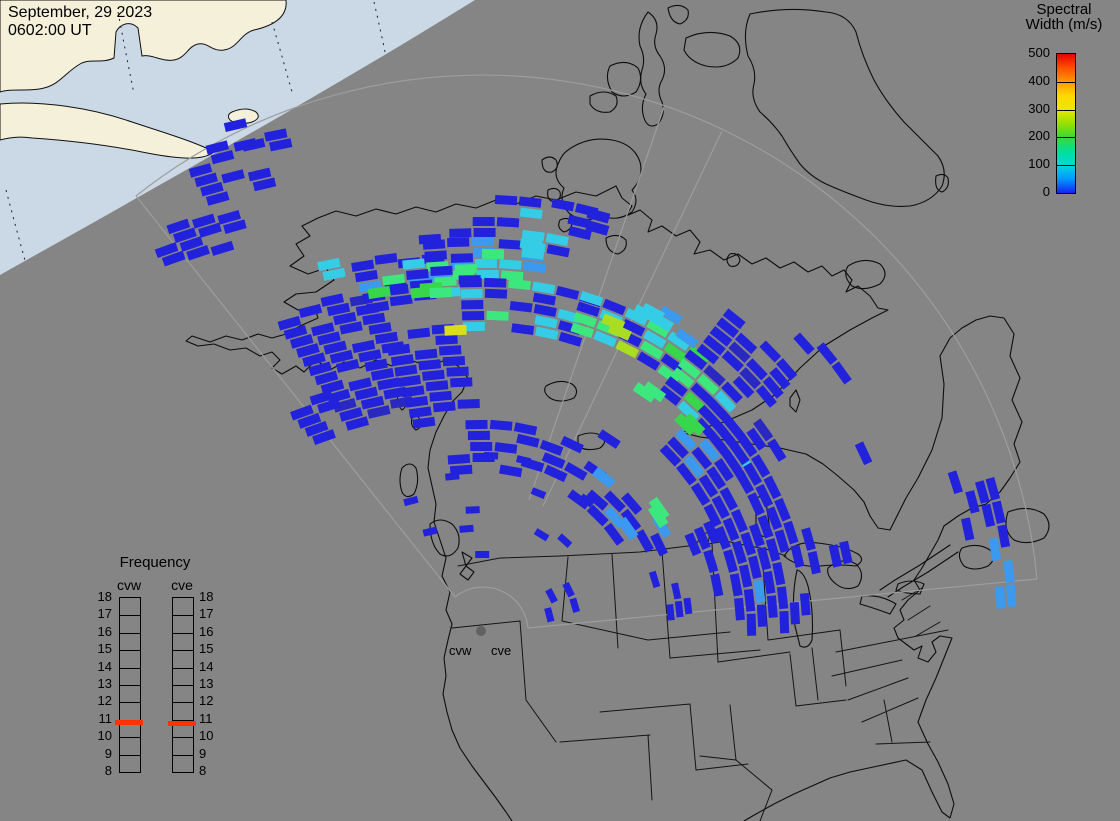  What do you see at coordinates (712, 49) in the screenshot?
I see `devon-island` at bounding box center [712, 49].